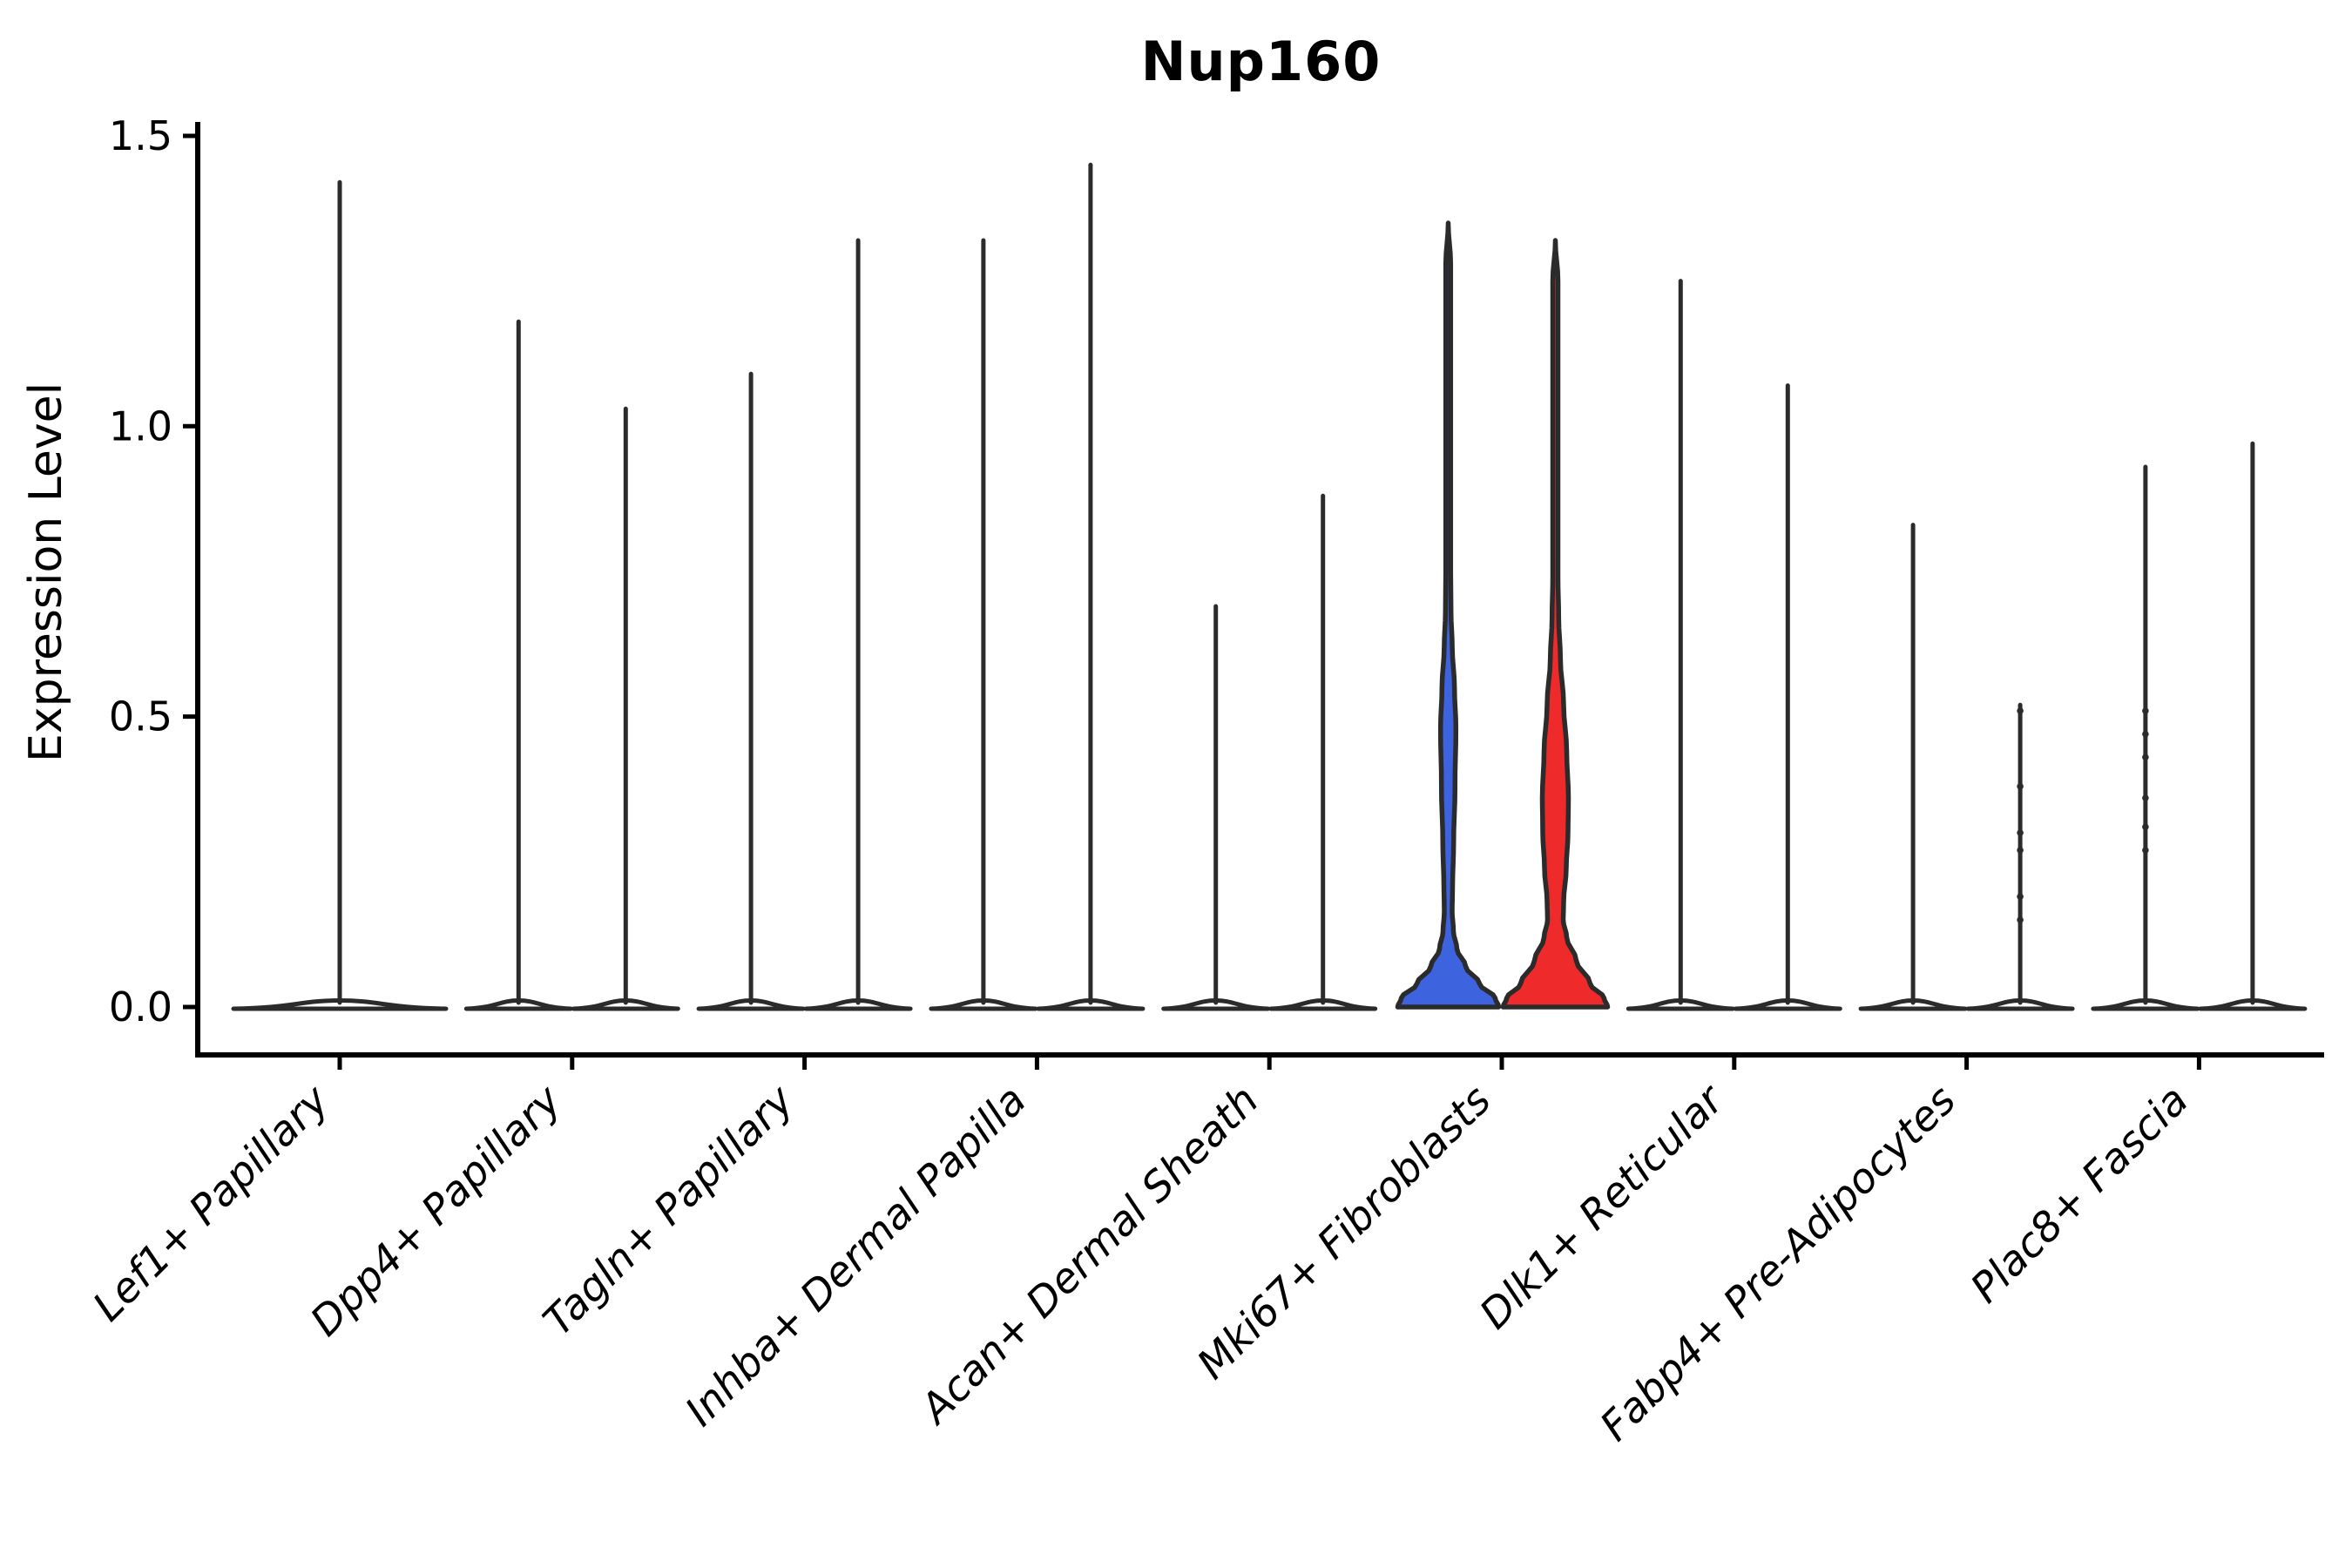 This screenshot has width=2352, height=1568. I want to click on x-tick-label: Plac8+ Fascia, so click(2080, 1195).